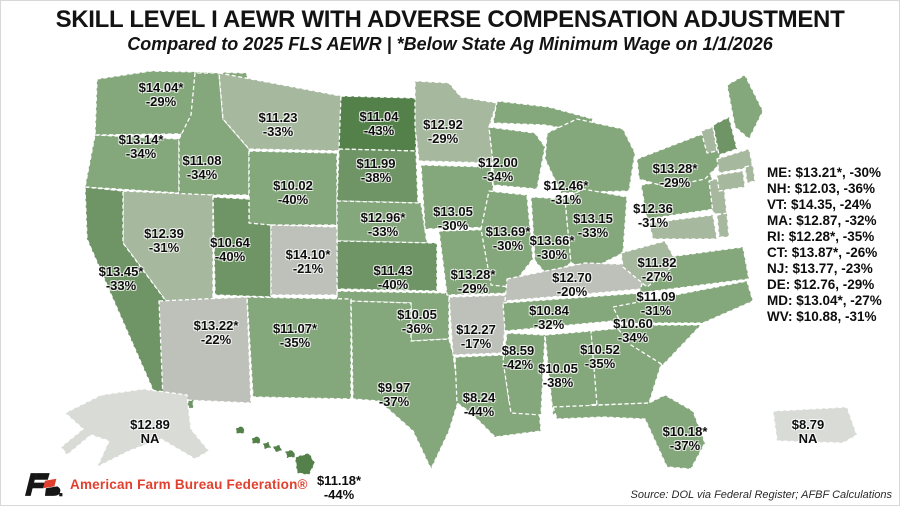 This screenshot has width=900, height=506. Describe the element at coordinates (189, 484) in the screenshot. I see `afbf-logo-text: American Farm Bureau Federation®` at that location.